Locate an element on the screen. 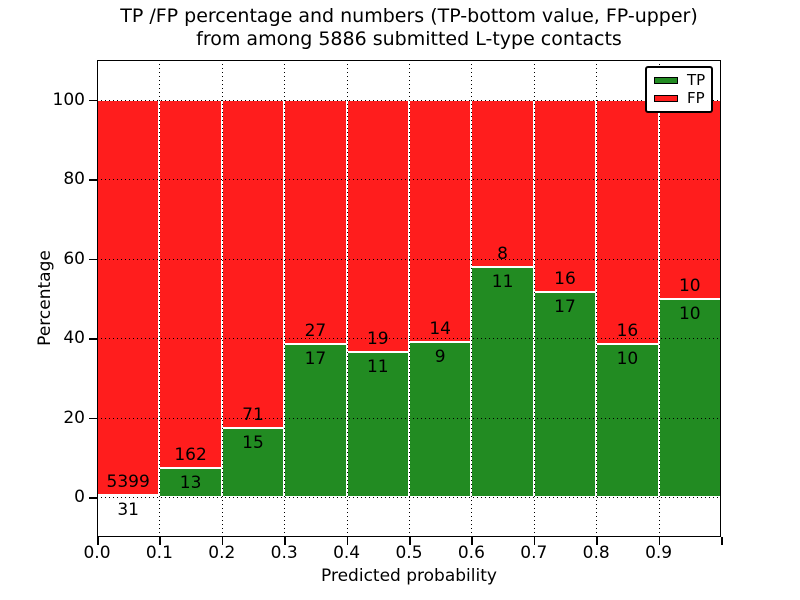 This screenshot has width=800, height=600. y-tick-label: 40 is located at coordinates (74, 338).